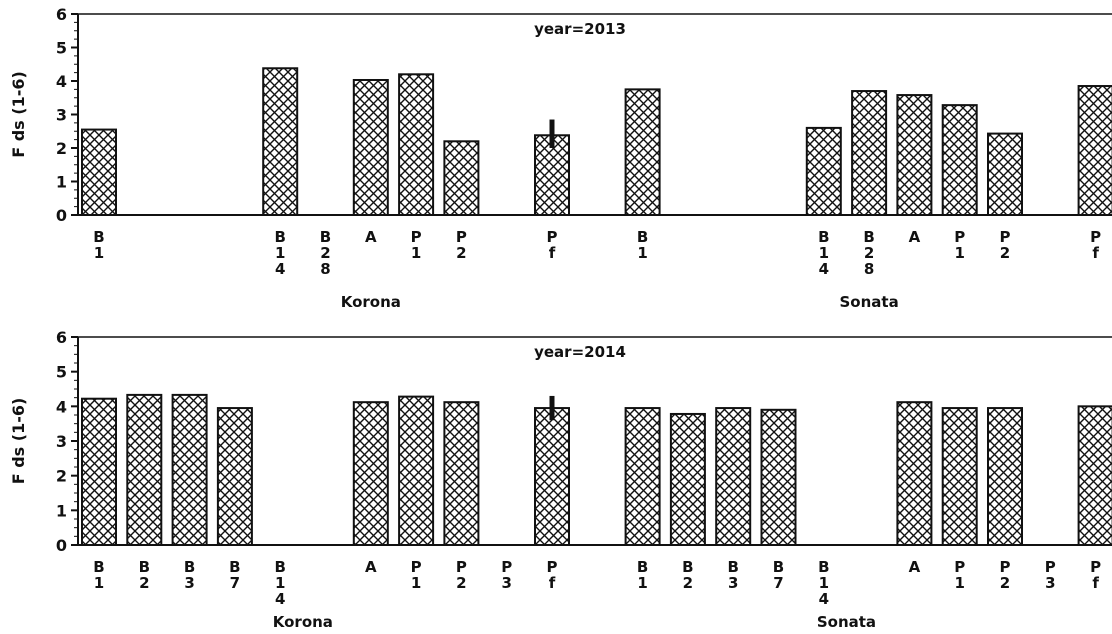  Describe the element at coordinates (61, 81) in the screenshot. I see `y-tick-label: 4` at that location.